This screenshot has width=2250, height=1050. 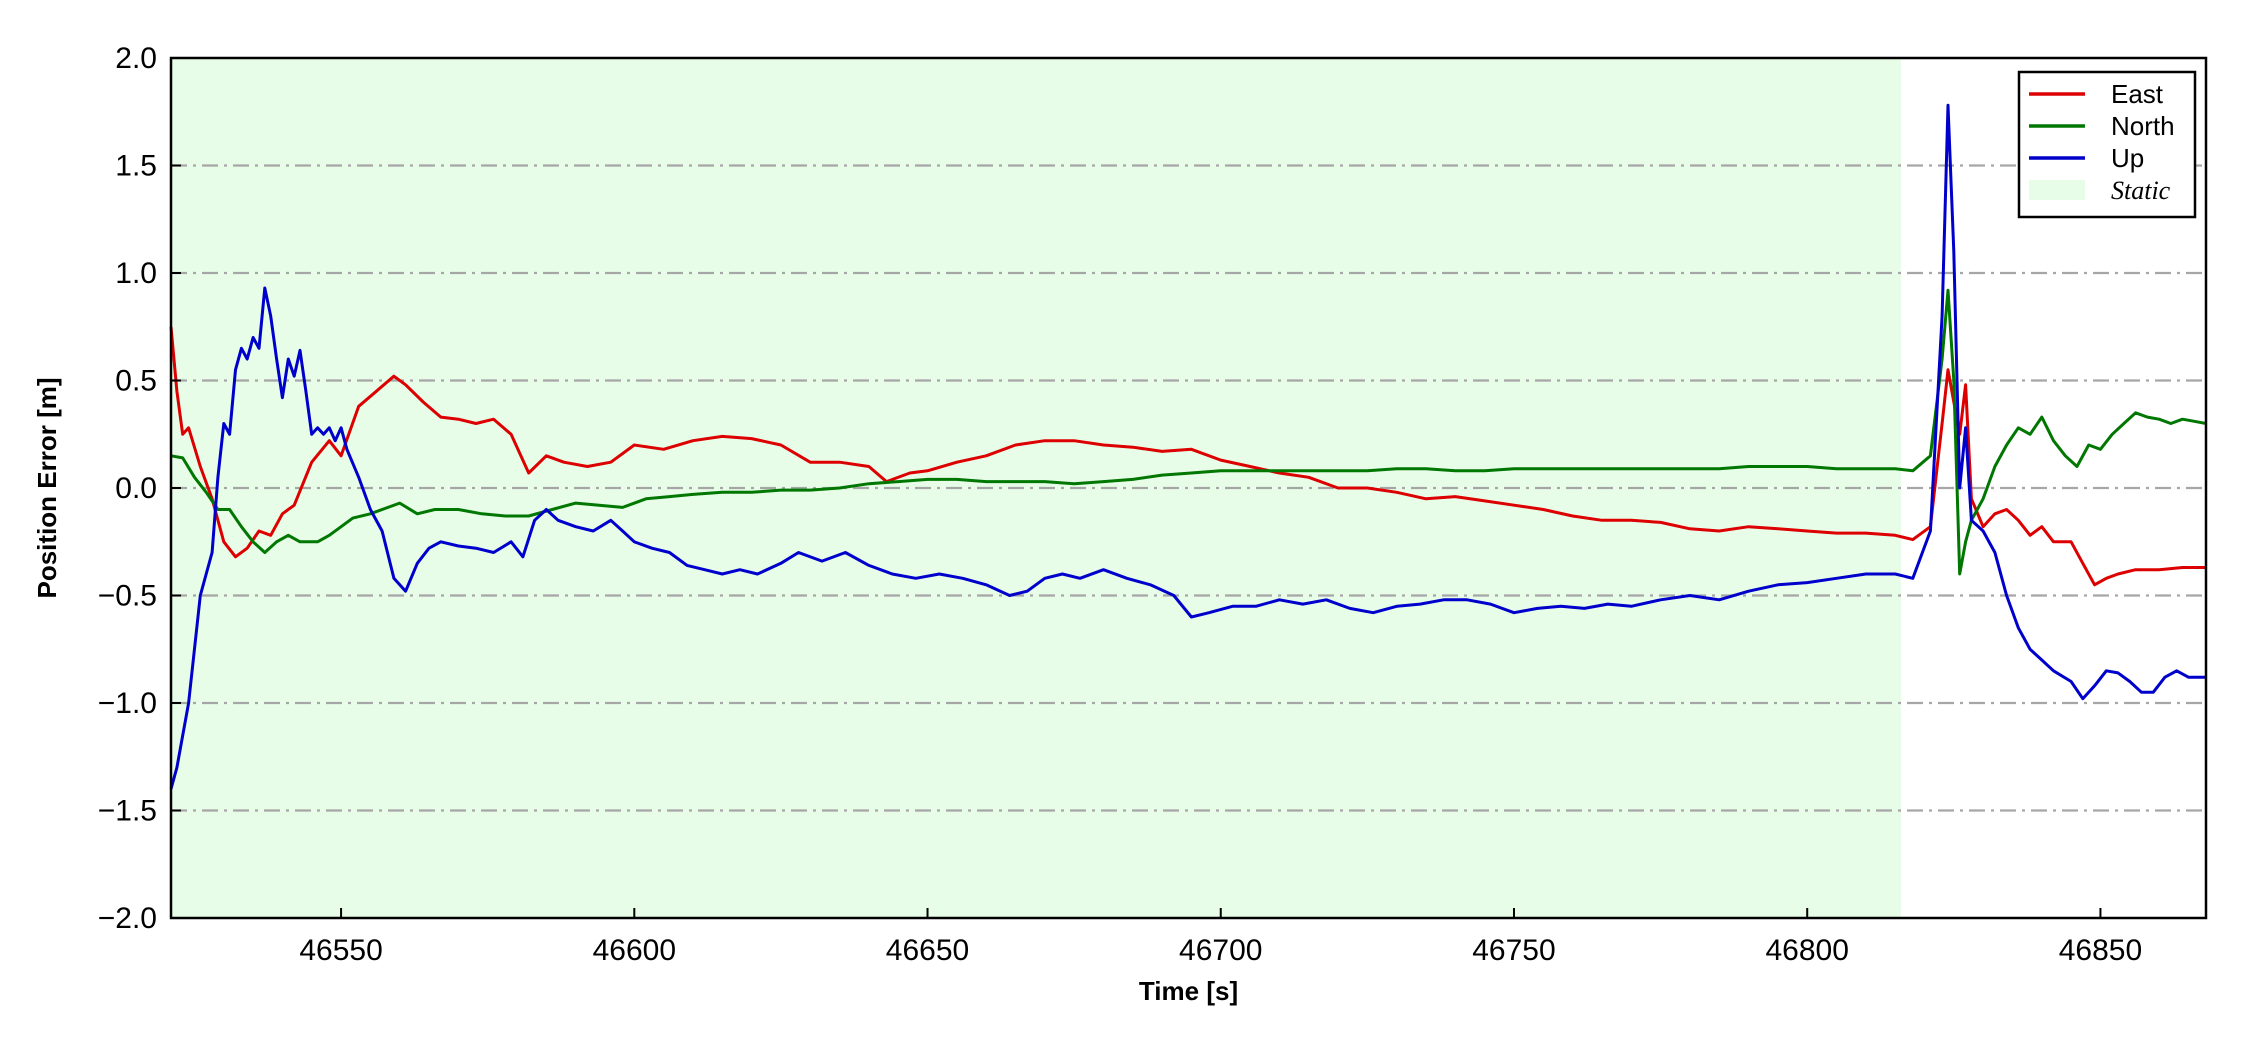 I want to click on legend-swatch-static, so click(x=2057, y=190).